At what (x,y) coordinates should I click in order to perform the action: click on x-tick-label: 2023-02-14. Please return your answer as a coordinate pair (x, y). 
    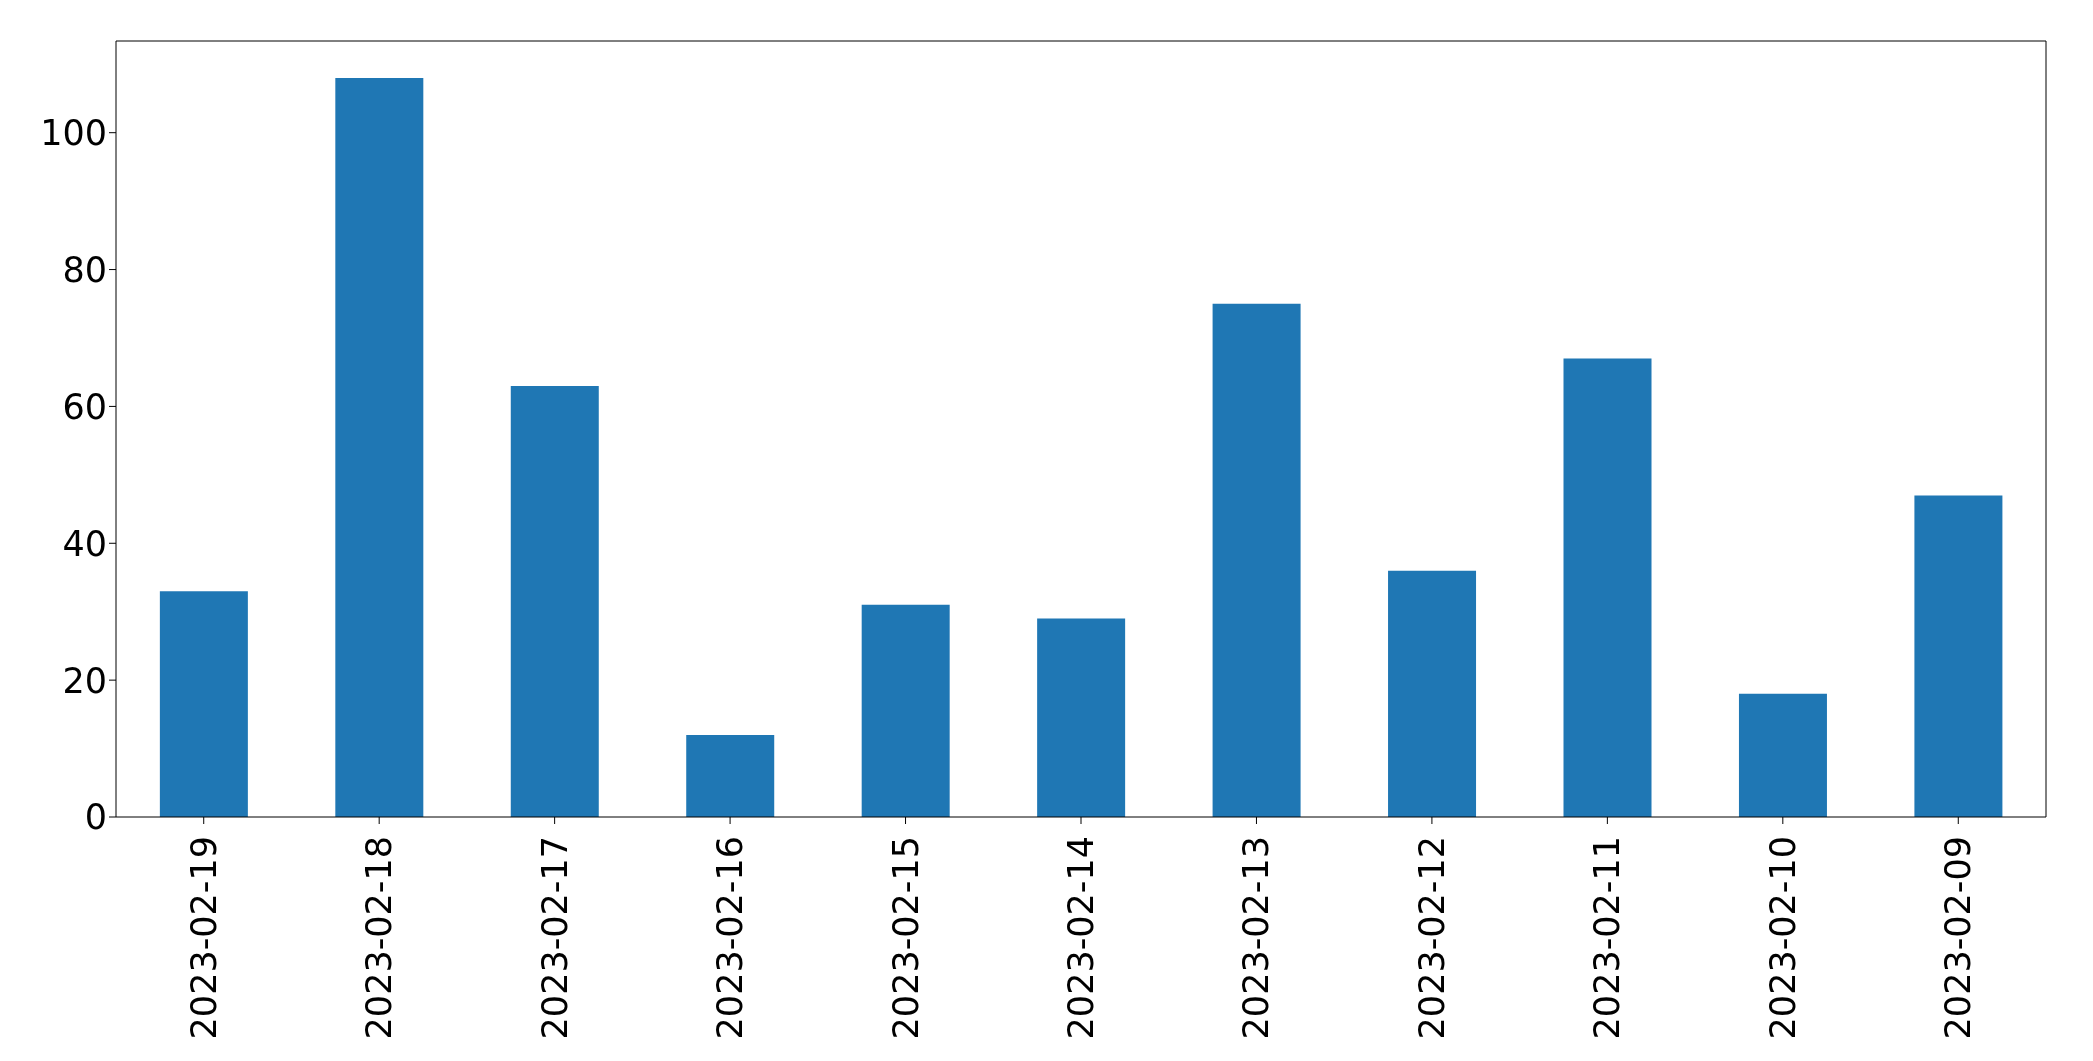
    Looking at the image, I should click on (1081, 938).